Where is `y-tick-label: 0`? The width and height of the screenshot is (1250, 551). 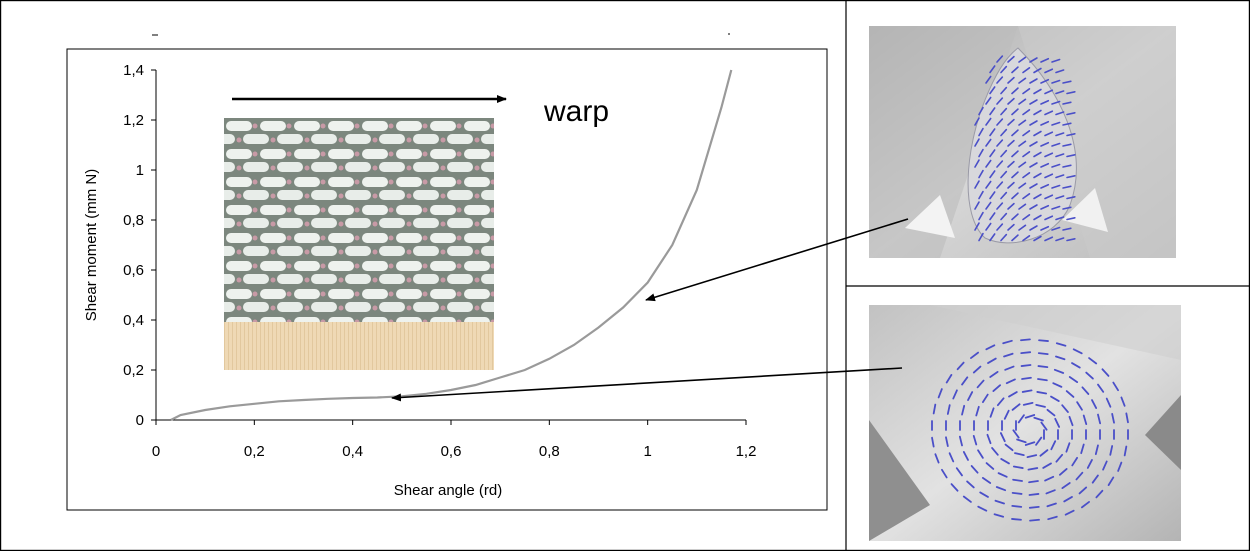
y-tick-label: 0 is located at coordinates (140, 420).